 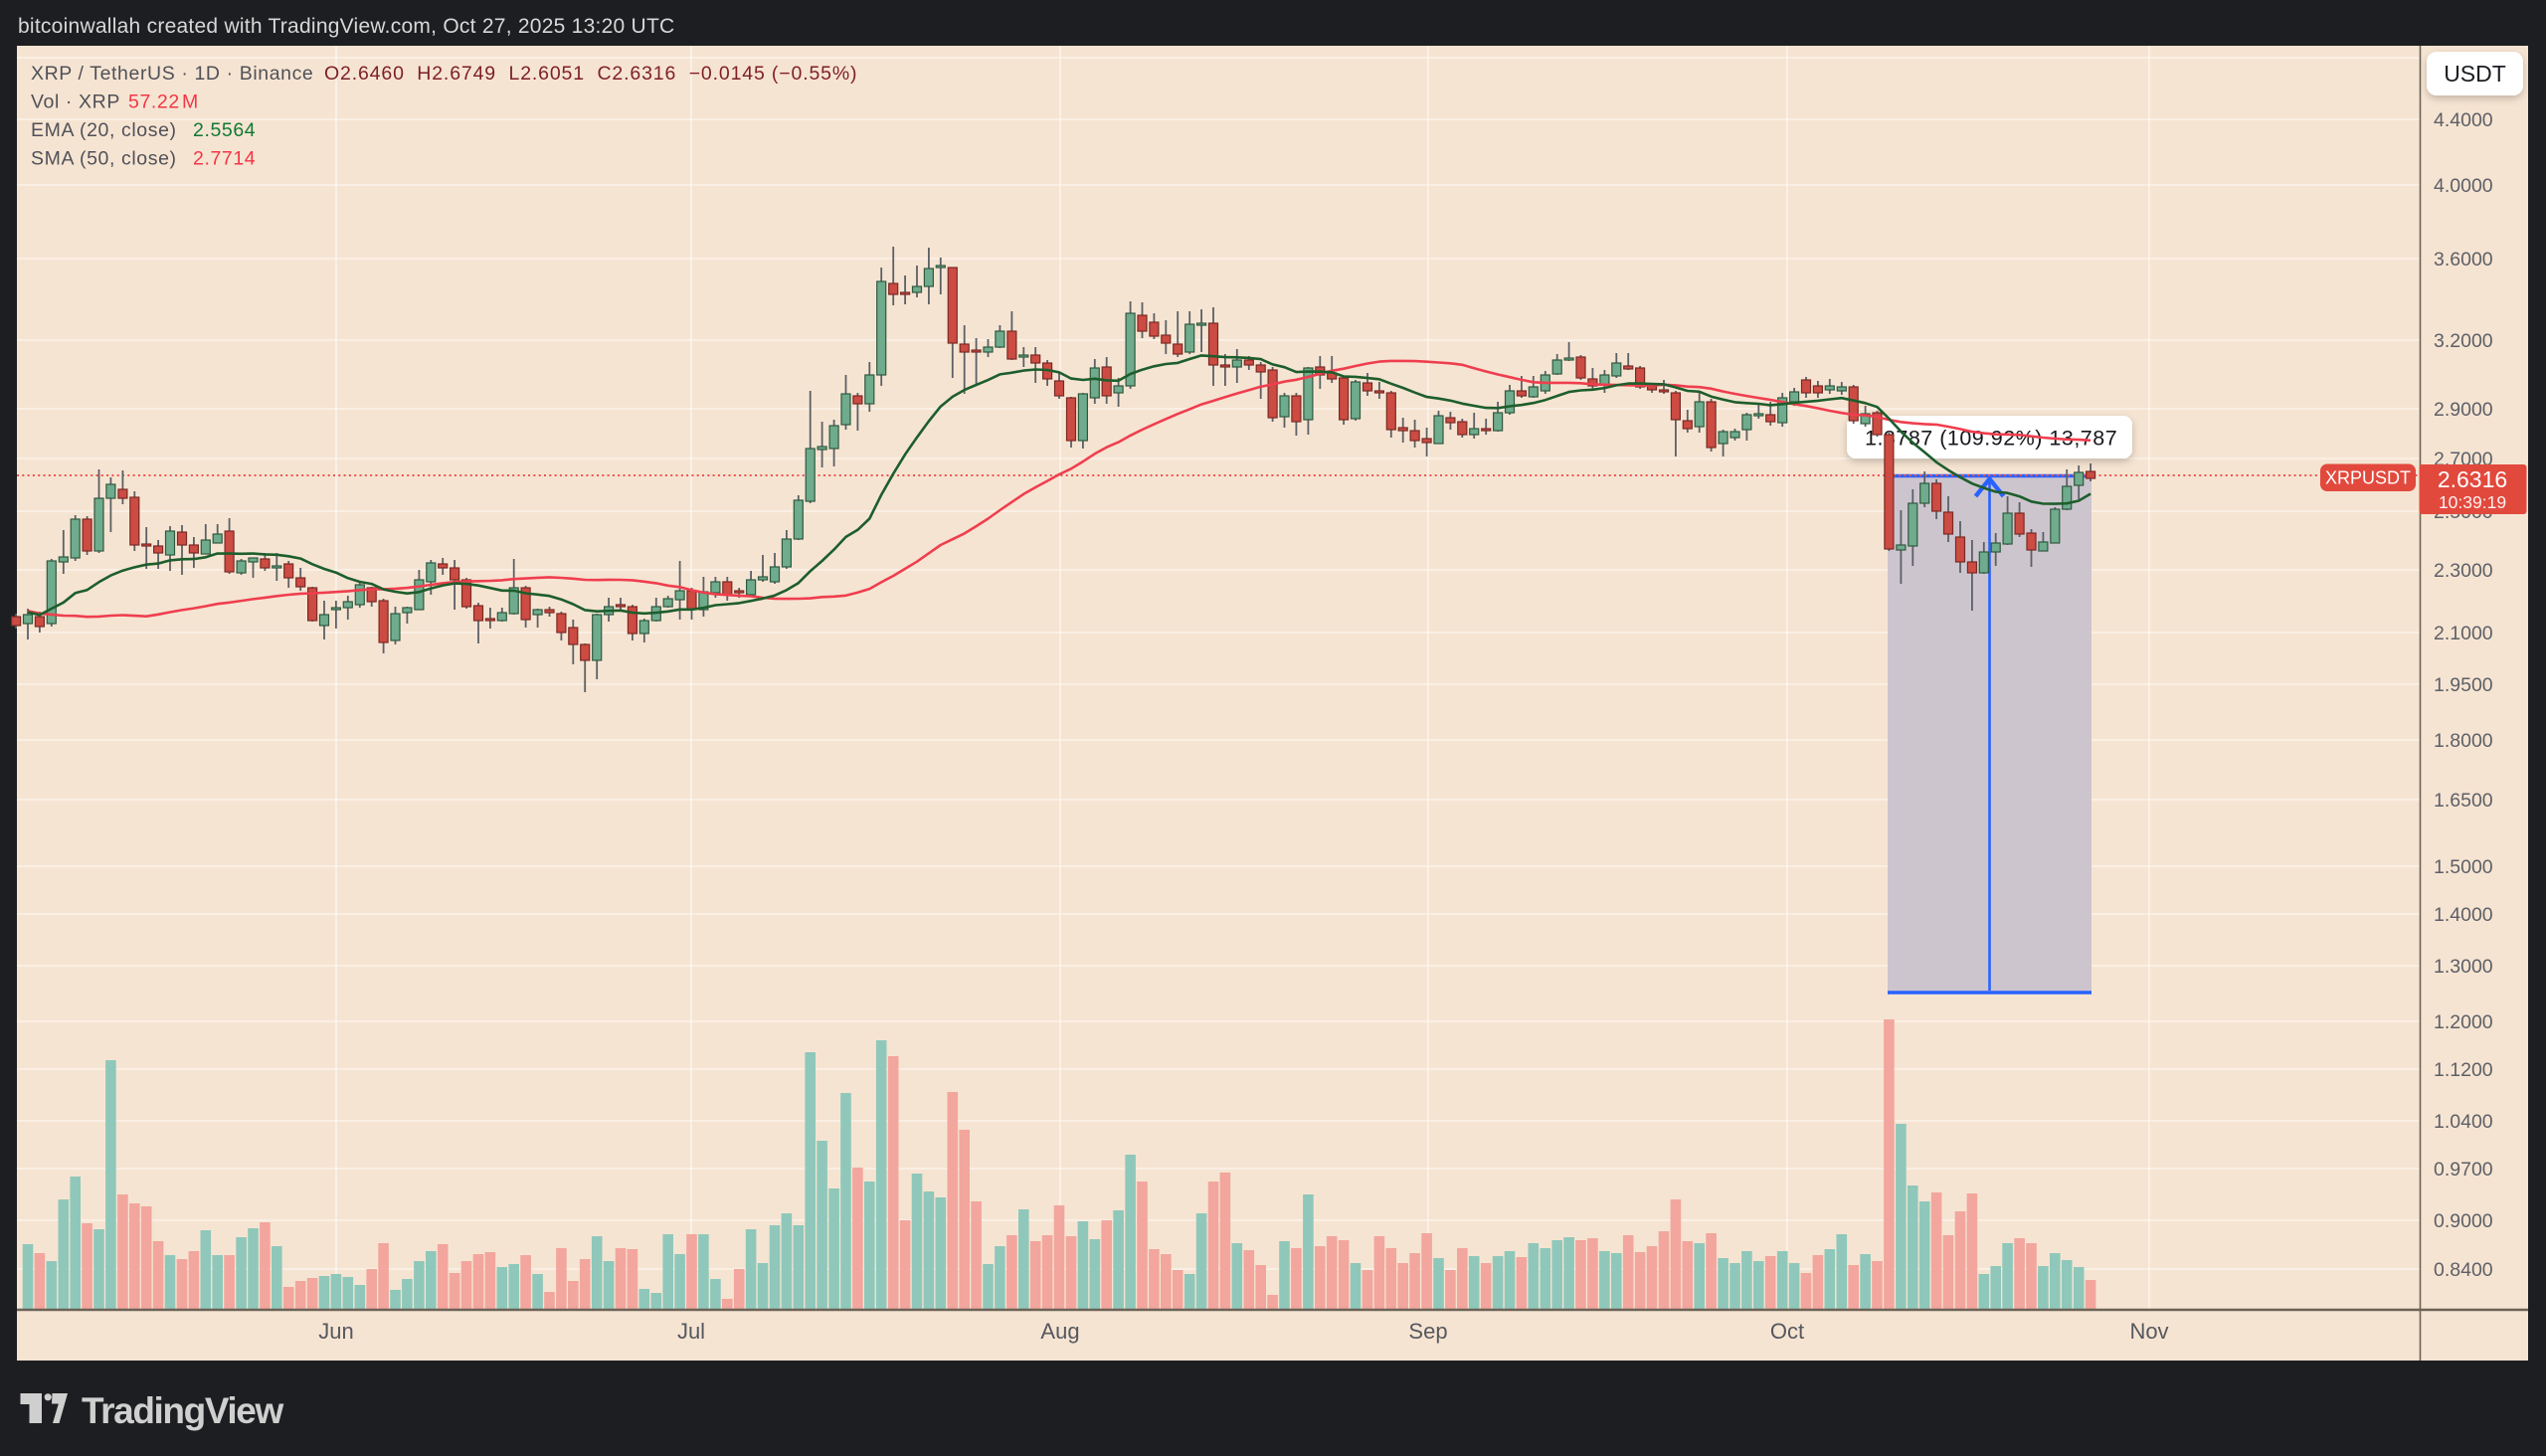 I want to click on svg-text: 0.8400, so click(x=2463, y=1270).